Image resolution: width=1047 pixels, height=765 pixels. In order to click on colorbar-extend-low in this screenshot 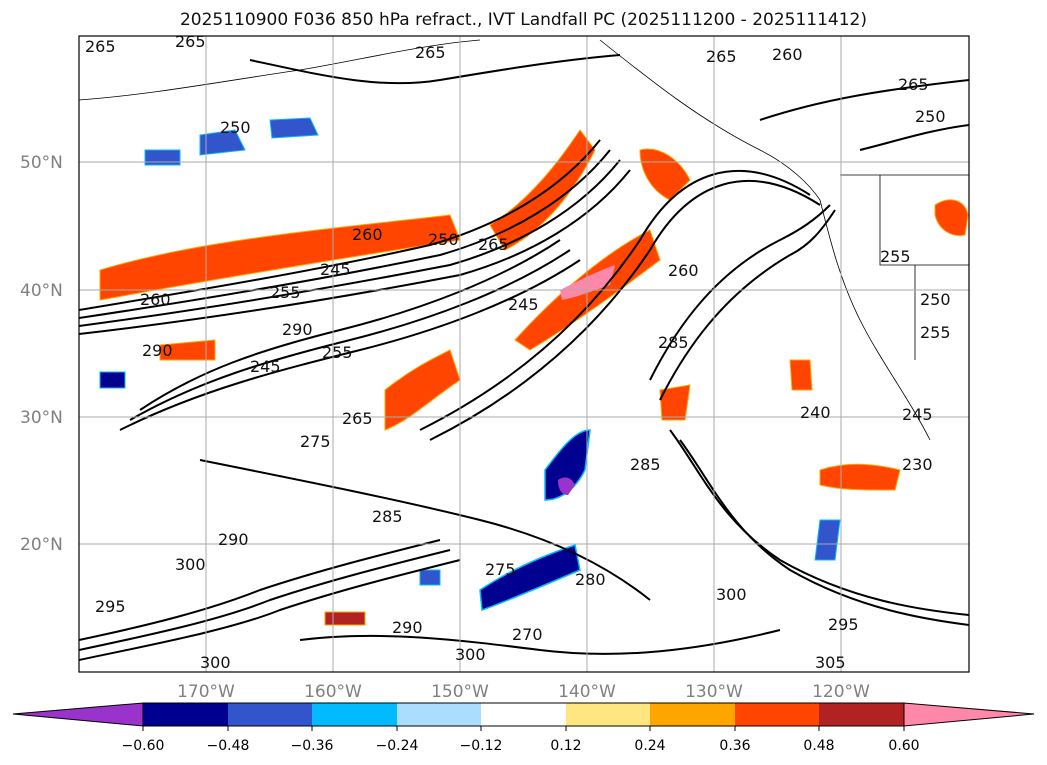, I will do `click(78, 714)`.